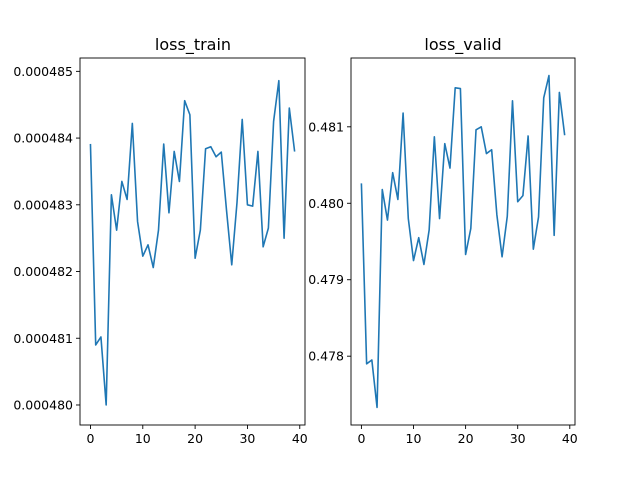 This screenshot has width=640, height=480. Describe the element at coordinates (462, 45) in the screenshot. I see `subplot-title: loss_valid` at that location.